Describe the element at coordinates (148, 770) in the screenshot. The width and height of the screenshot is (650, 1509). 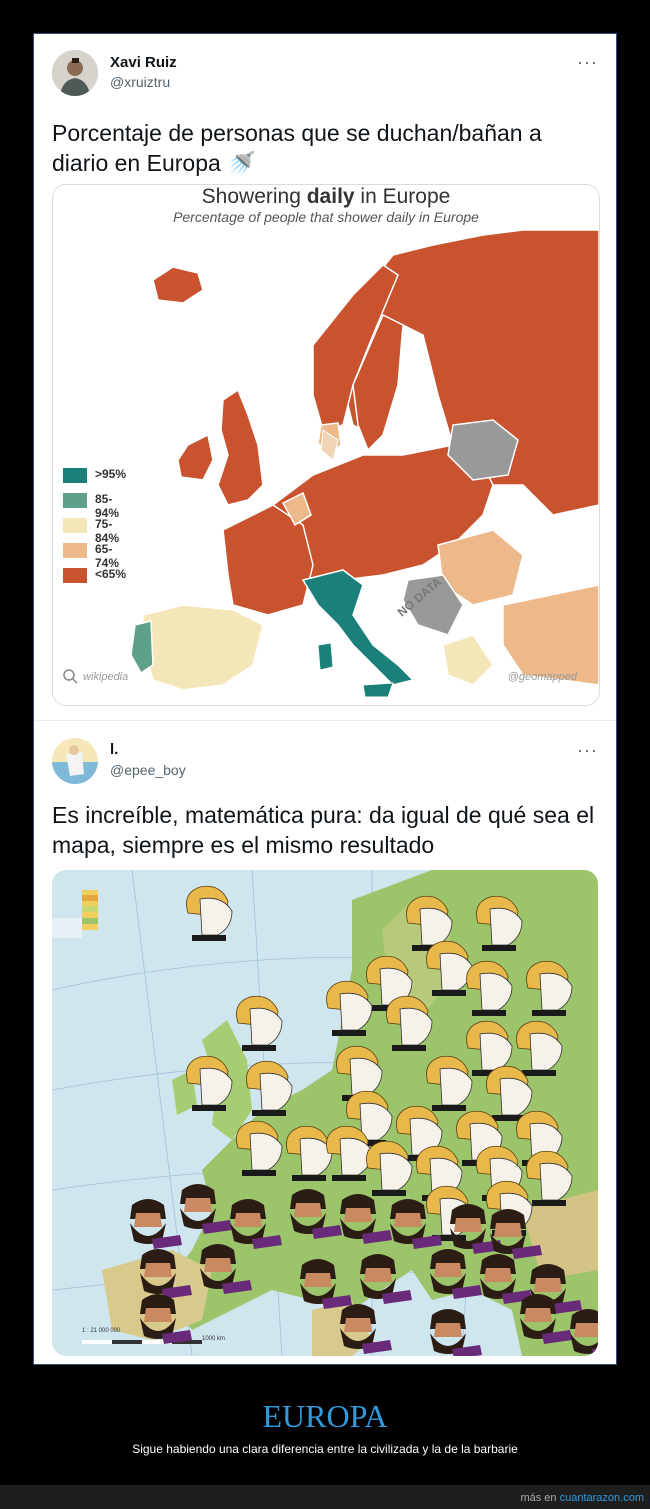
I see `author-handle: @epee_boy` at that location.